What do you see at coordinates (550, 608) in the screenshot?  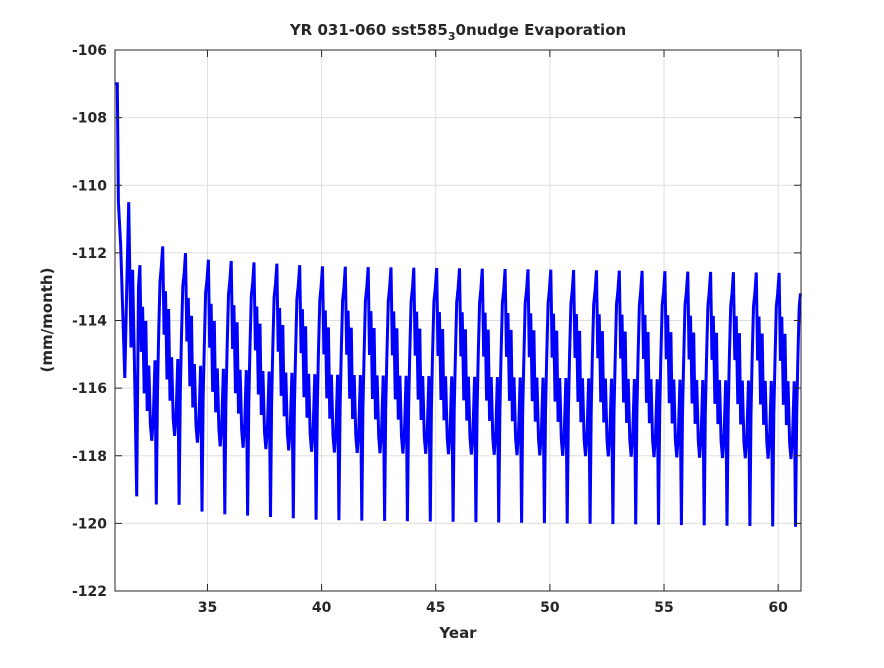 I see `x-tick-label: 50` at bounding box center [550, 608].